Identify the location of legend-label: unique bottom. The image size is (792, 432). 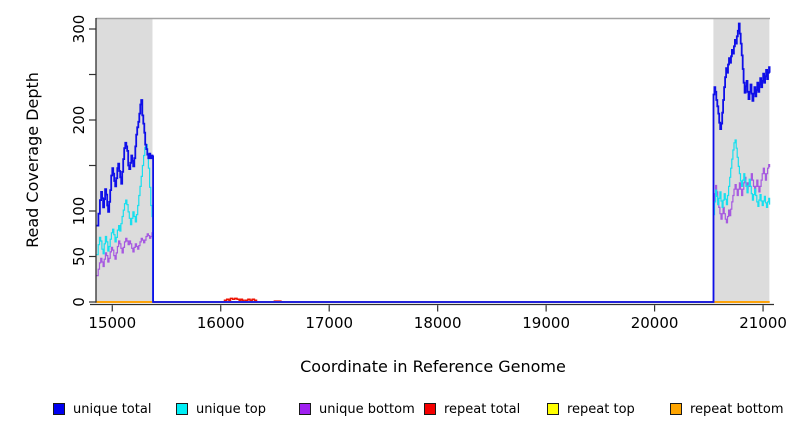
(367, 409).